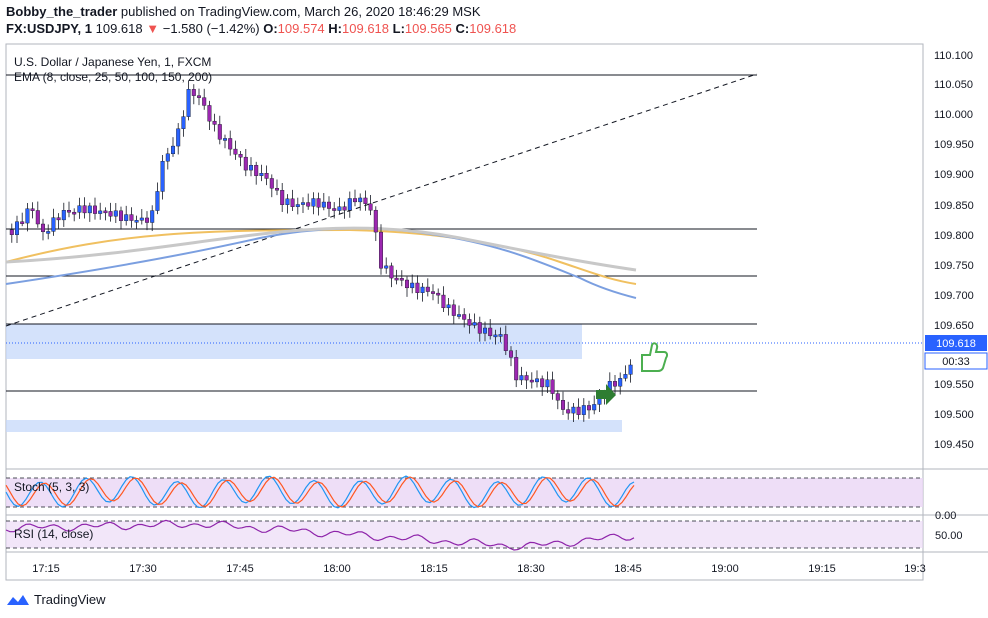  I want to click on buy-arrow-icon, so click(606, 394).